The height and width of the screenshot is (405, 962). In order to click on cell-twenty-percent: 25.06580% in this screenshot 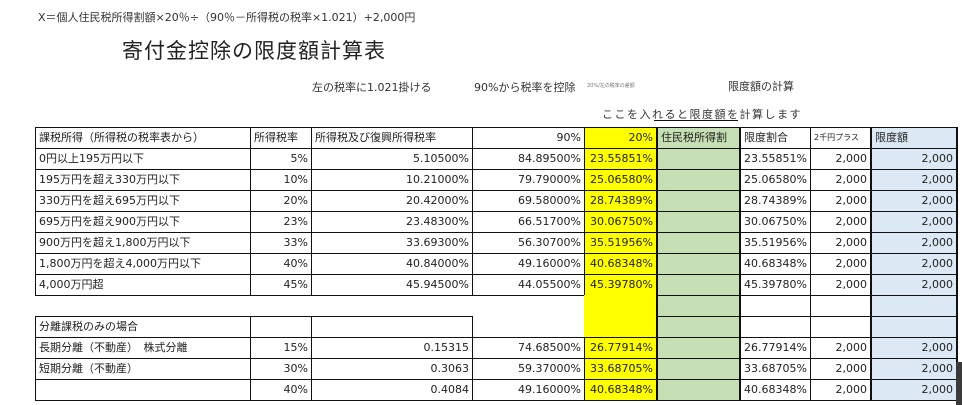, I will do `click(620, 180)`.